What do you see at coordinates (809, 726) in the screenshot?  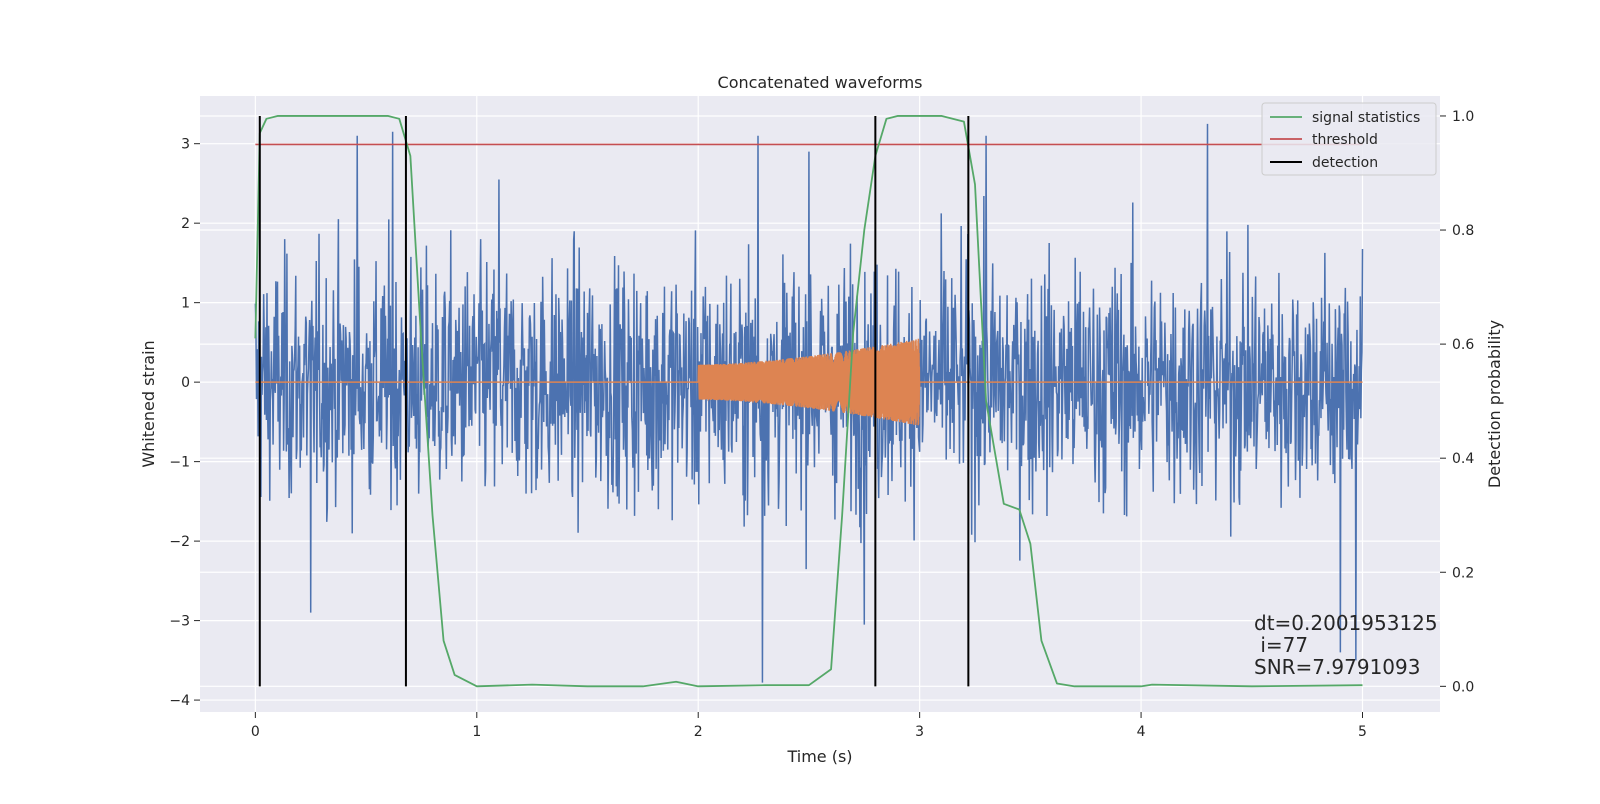 I see `ticks-x: 0 1 2 3 4 5` at bounding box center [809, 726].